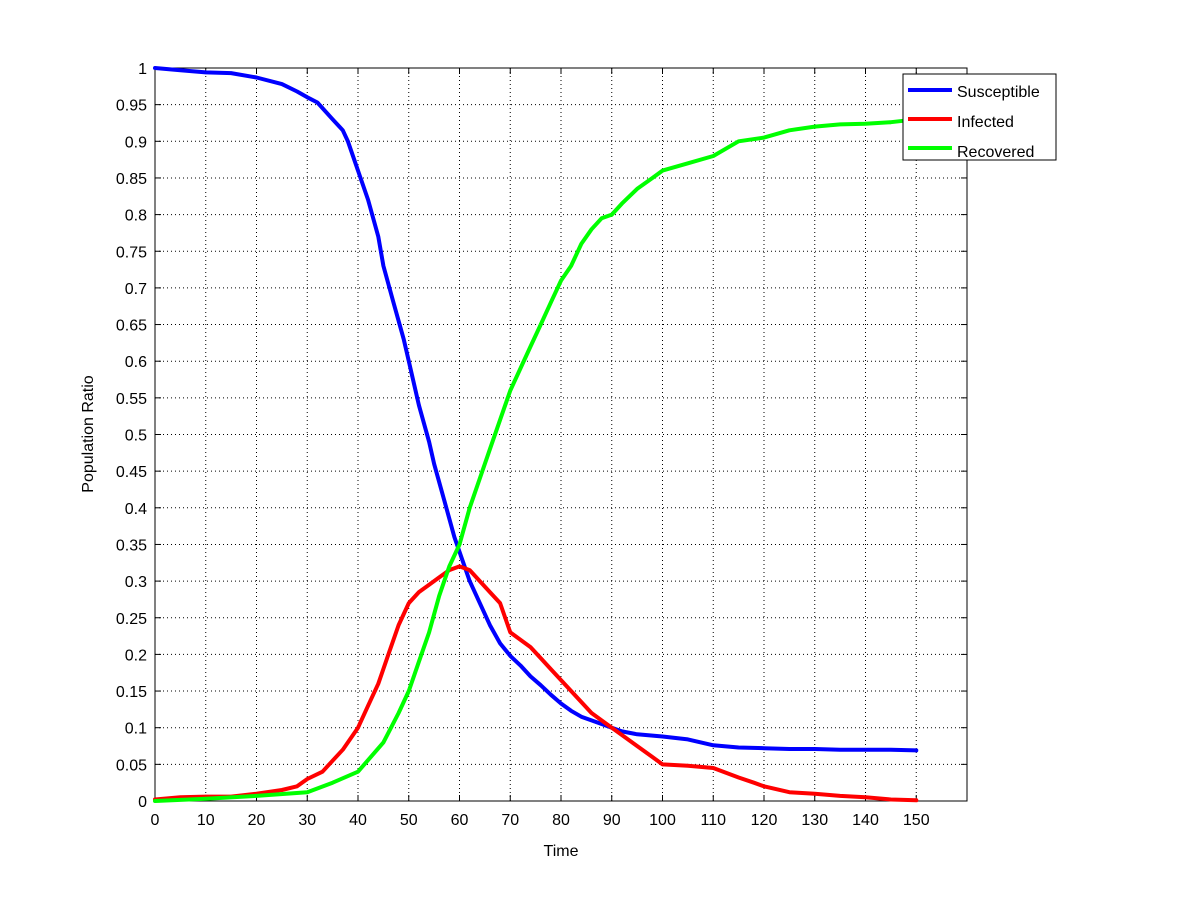 The height and width of the screenshot is (900, 1200). What do you see at coordinates (713, 820) in the screenshot?
I see `x-tick-label: 110` at bounding box center [713, 820].